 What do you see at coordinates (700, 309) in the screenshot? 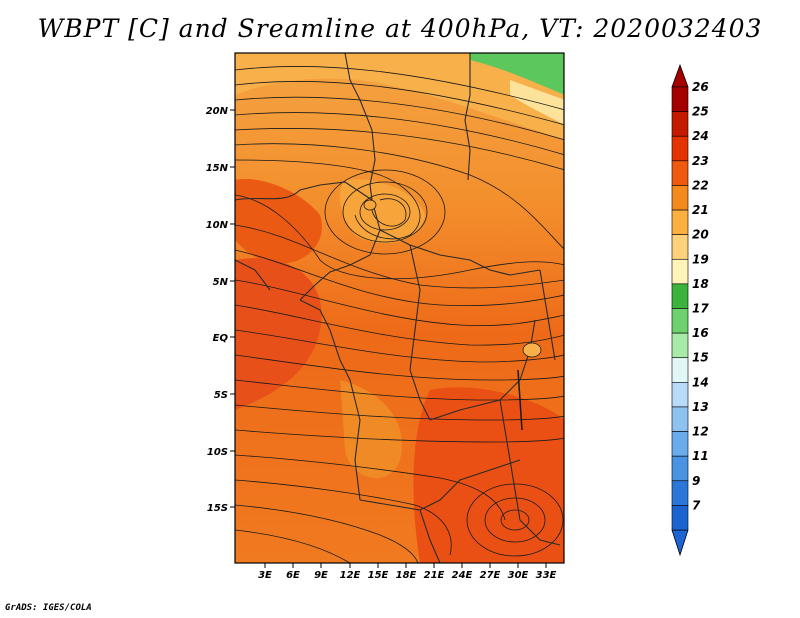
I see `colorbar-label: 17` at bounding box center [700, 309].